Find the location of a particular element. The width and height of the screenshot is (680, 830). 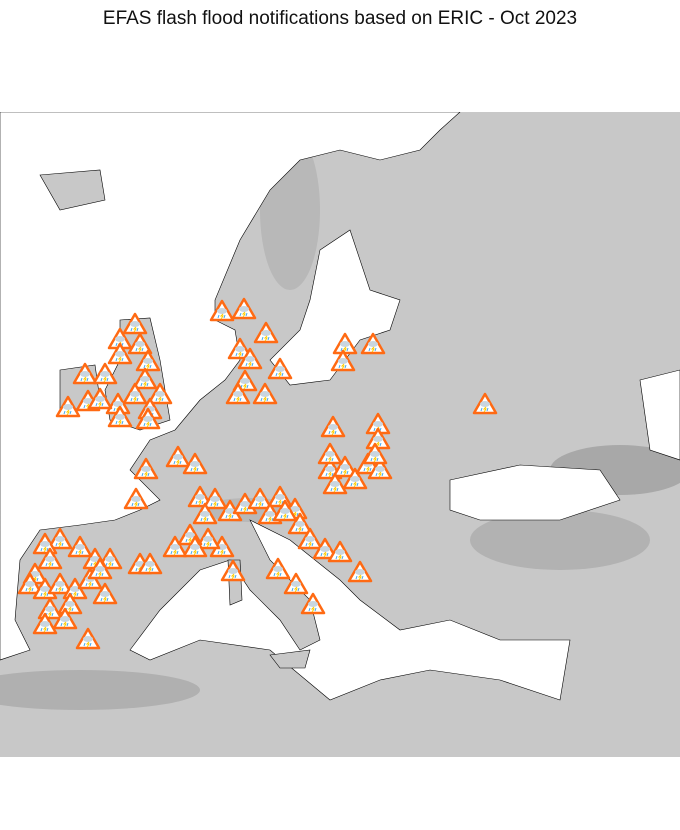

sicily is located at coordinates (290, 659).